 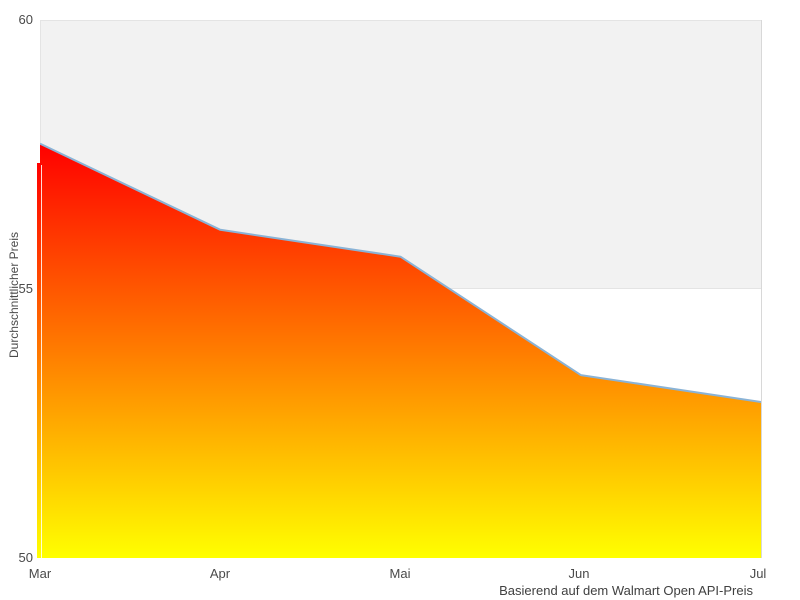 I want to click on x-tick-label-apr: Apr, so click(x=220, y=573).